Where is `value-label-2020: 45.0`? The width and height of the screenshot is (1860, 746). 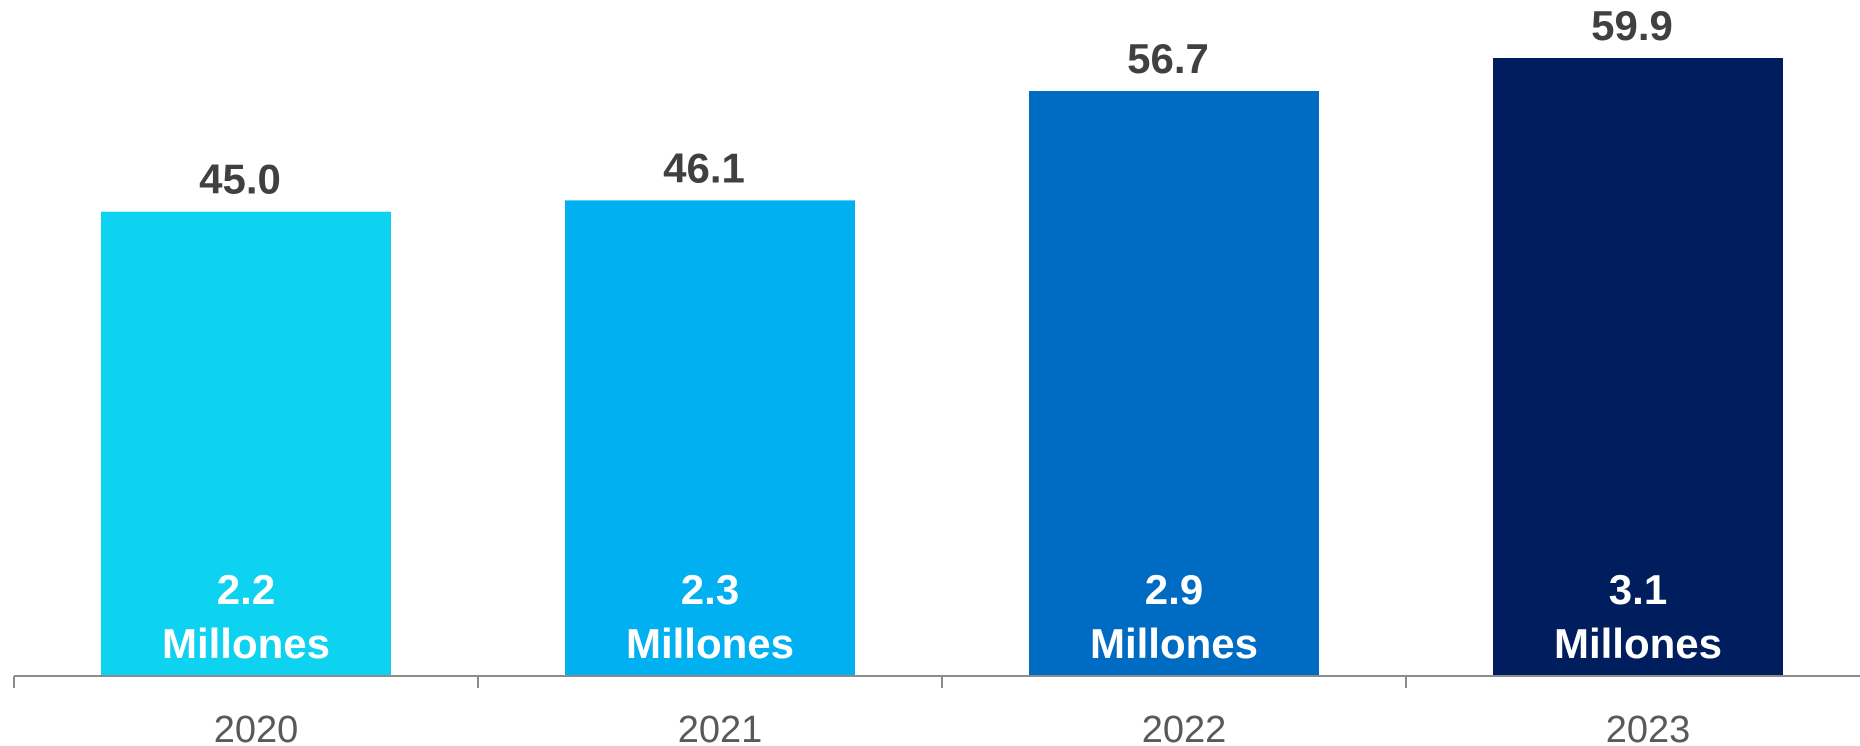 value-label-2020: 45.0 is located at coordinates (240, 179).